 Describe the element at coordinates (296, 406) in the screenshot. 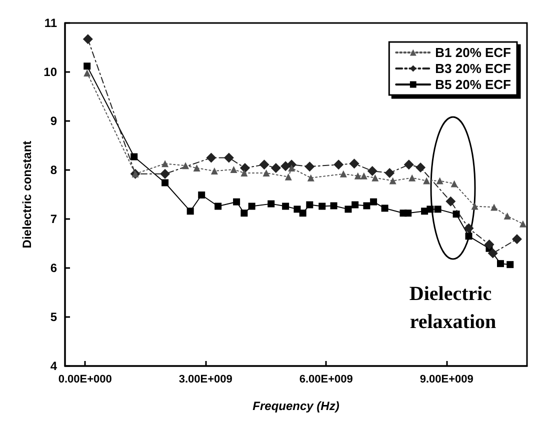

I see `x-axis-title: Frequency (Hz)` at that location.